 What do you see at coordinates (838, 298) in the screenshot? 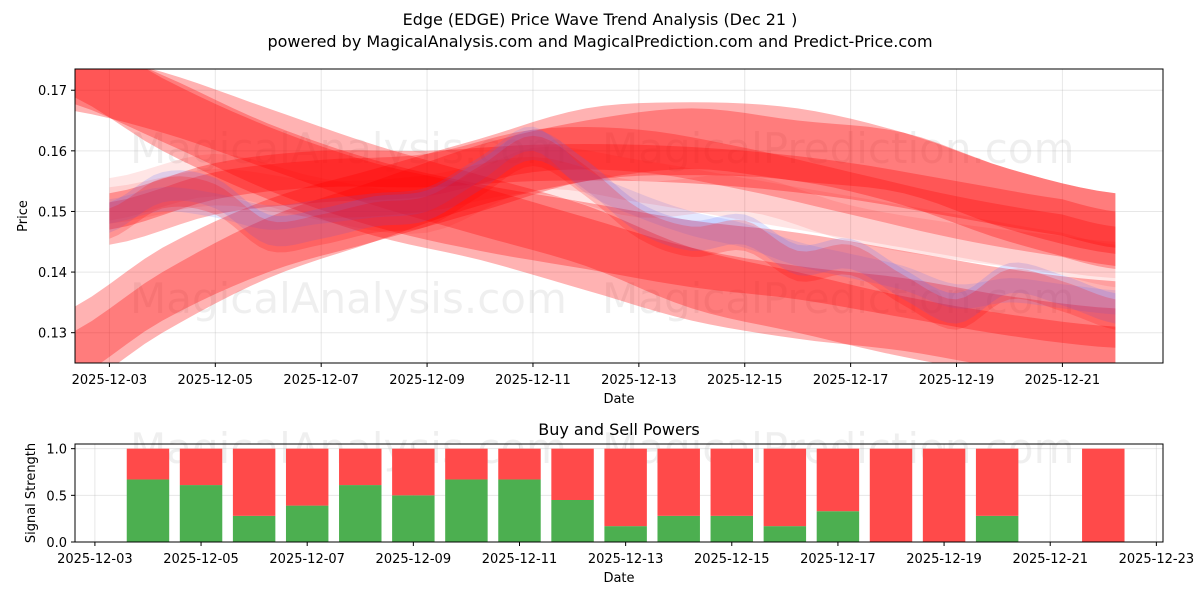
I see `watermark-prediction-mid: MagicalPrediction.com` at bounding box center [838, 298].